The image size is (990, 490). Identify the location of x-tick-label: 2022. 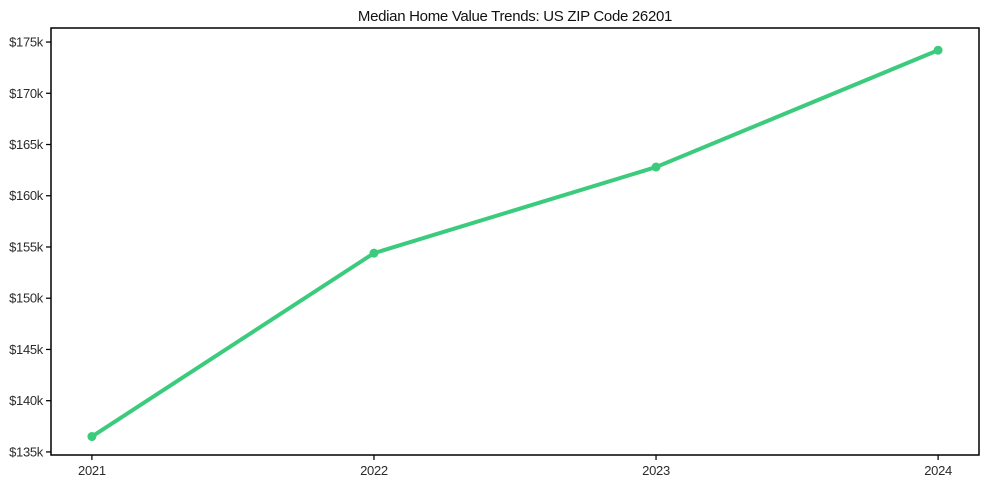
(374, 470).